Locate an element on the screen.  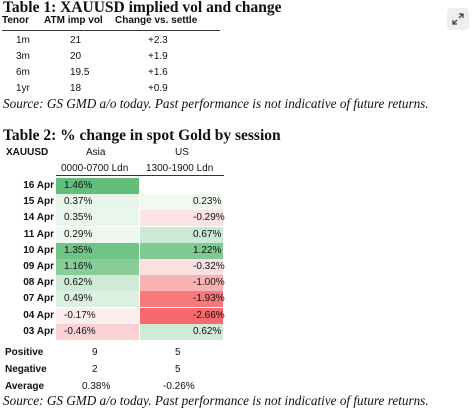
asia-cell: 0.37% is located at coordinates (97, 202).